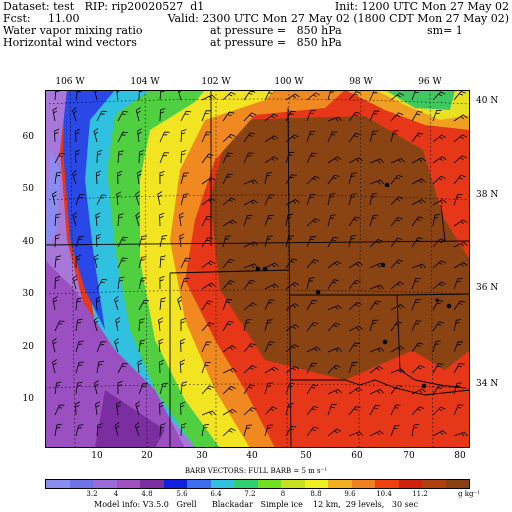  I want to click on scale-label: 8.8, so click(316, 494).